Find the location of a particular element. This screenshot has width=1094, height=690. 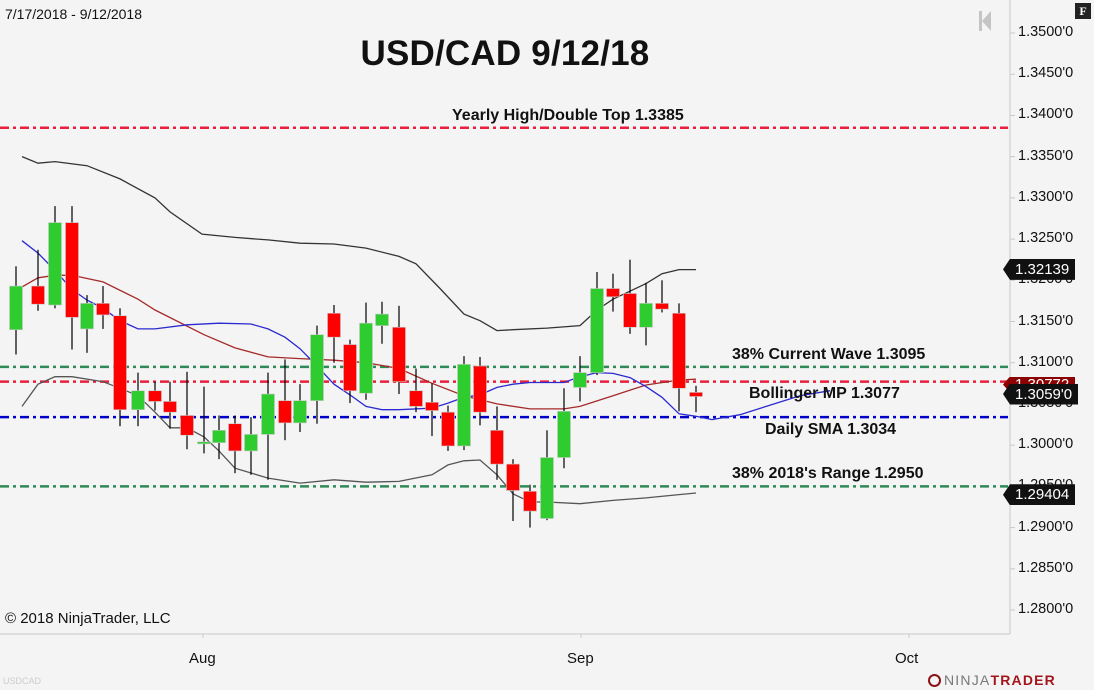

x-axis-label: Oct is located at coordinates (907, 658).